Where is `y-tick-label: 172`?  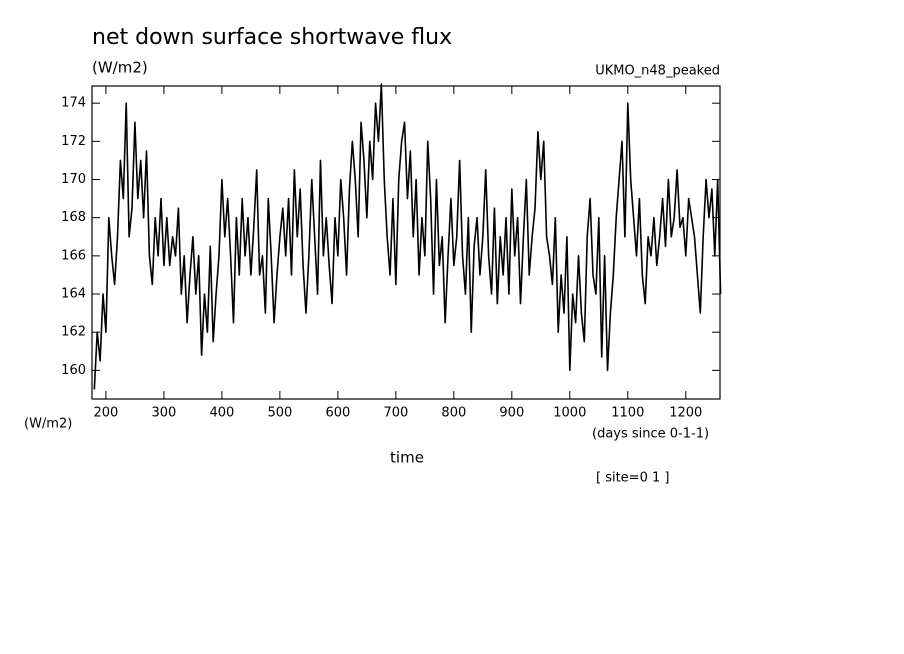
y-tick-label: 172 is located at coordinates (73, 141).